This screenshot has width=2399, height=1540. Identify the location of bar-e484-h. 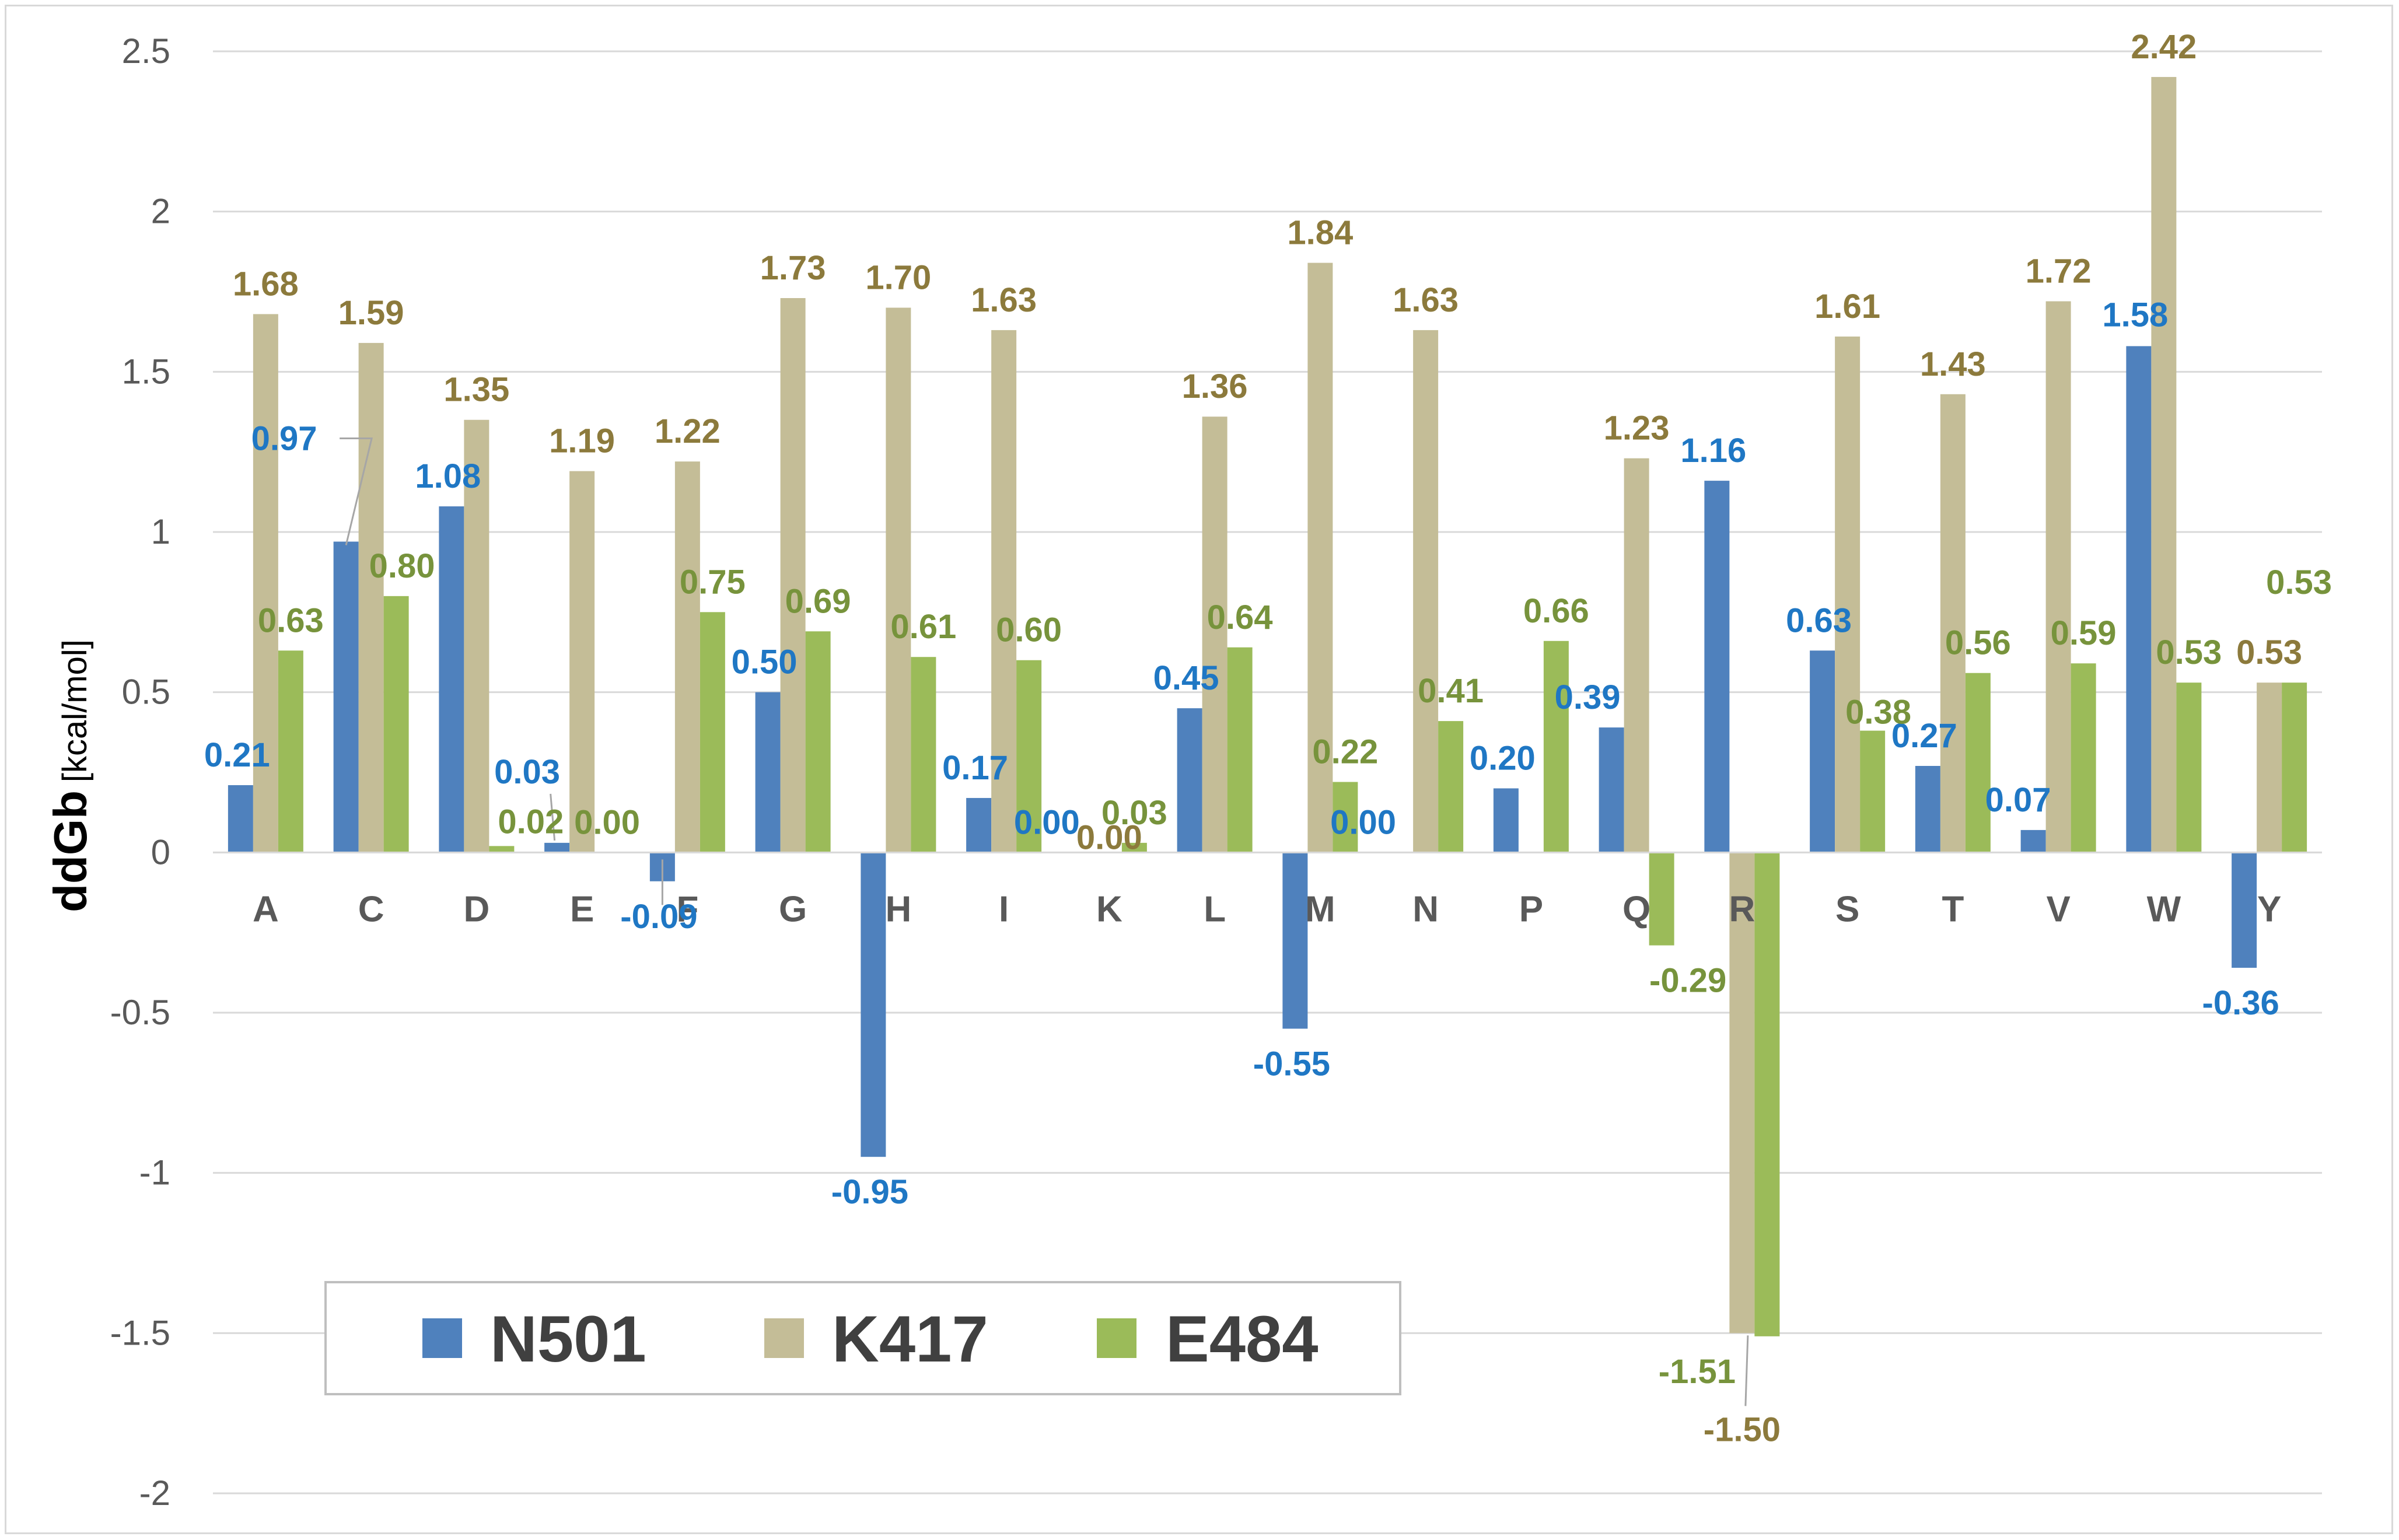
(923, 755).